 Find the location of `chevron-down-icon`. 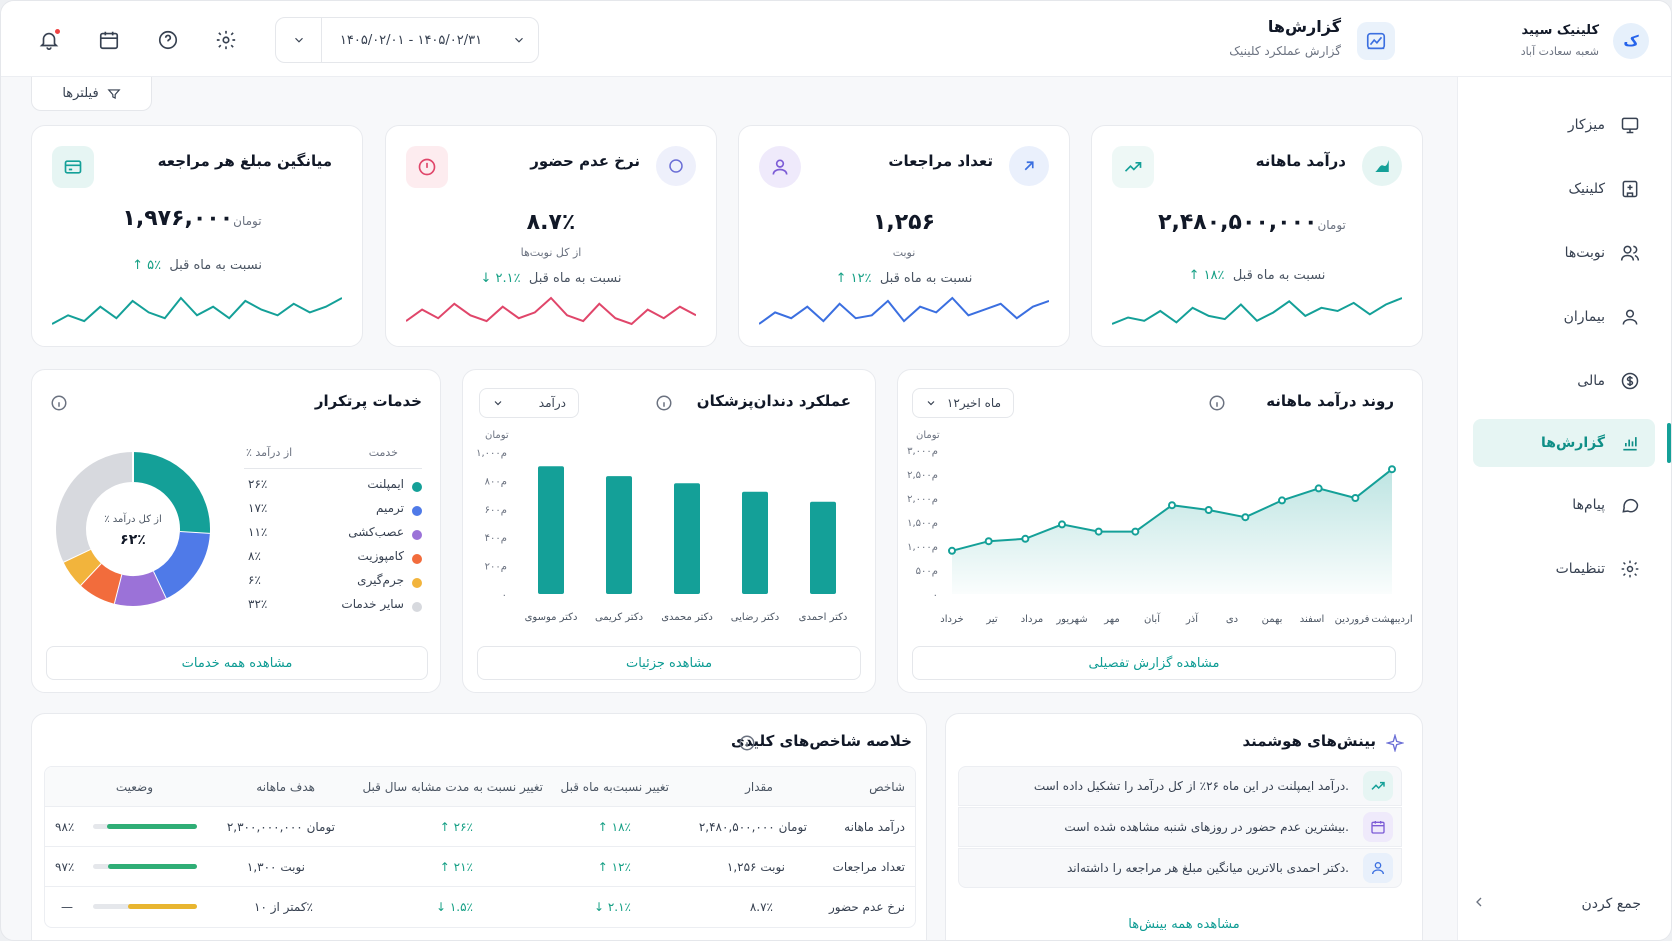

chevron-down-icon is located at coordinates (299, 40).